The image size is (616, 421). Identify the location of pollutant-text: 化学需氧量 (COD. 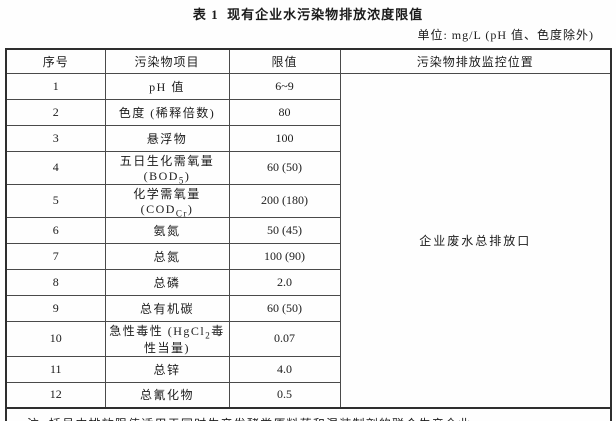
(167, 201).